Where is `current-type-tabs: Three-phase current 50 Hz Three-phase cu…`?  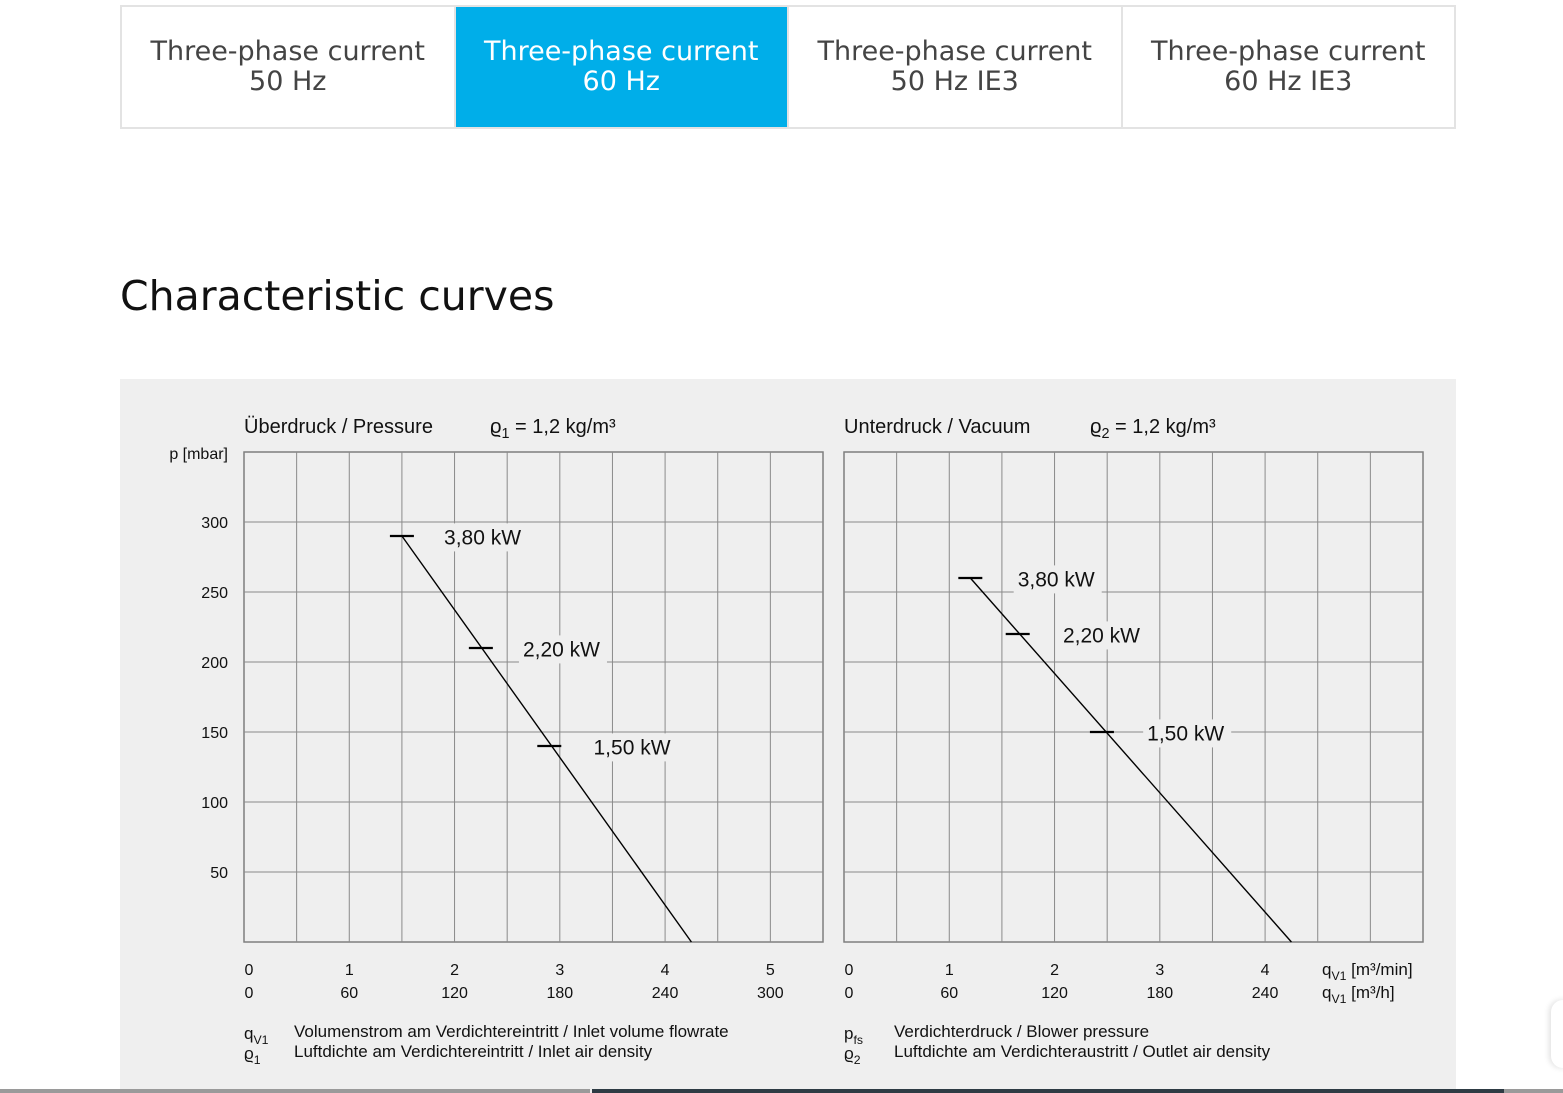 current-type-tabs: Three-phase current 50 Hz Three-phase cu… is located at coordinates (788, 67).